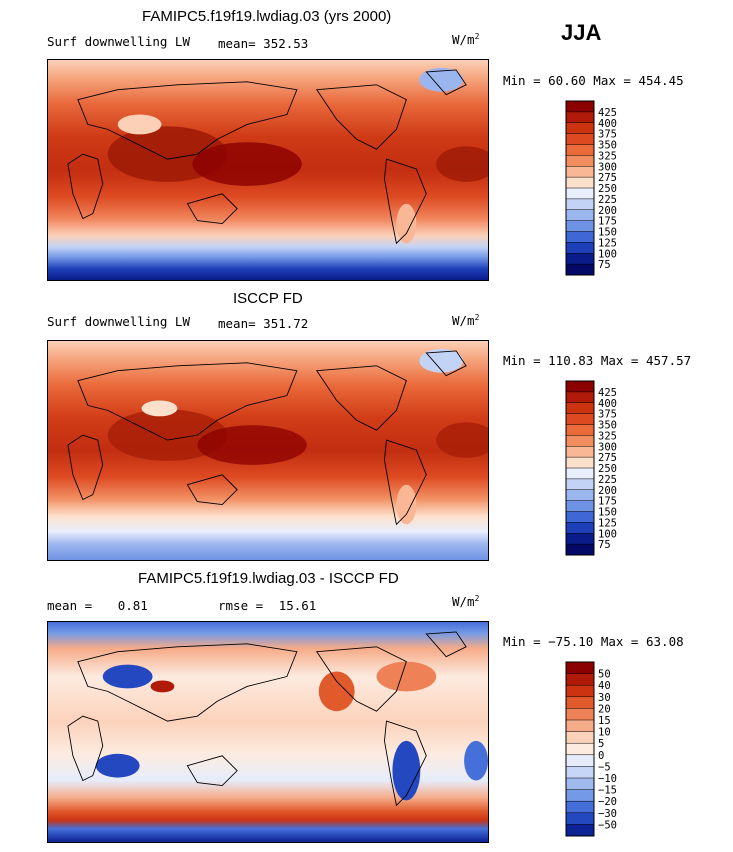  I want to click on panel1-units-exp: 2, so click(477, 36).